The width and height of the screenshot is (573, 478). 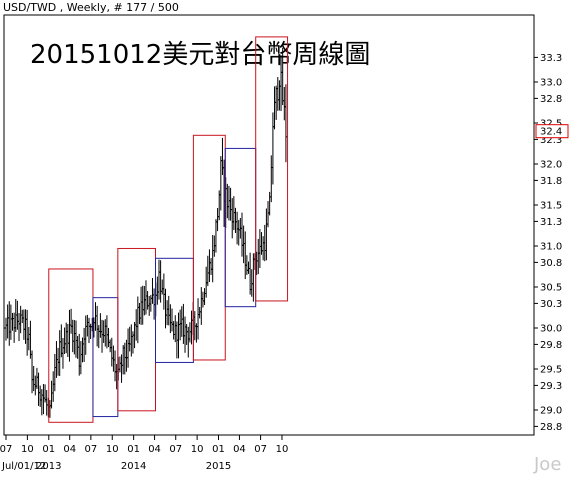 What do you see at coordinates (551, 288) in the screenshot?
I see `y-tick-label: 30.5` at bounding box center [551, 288].